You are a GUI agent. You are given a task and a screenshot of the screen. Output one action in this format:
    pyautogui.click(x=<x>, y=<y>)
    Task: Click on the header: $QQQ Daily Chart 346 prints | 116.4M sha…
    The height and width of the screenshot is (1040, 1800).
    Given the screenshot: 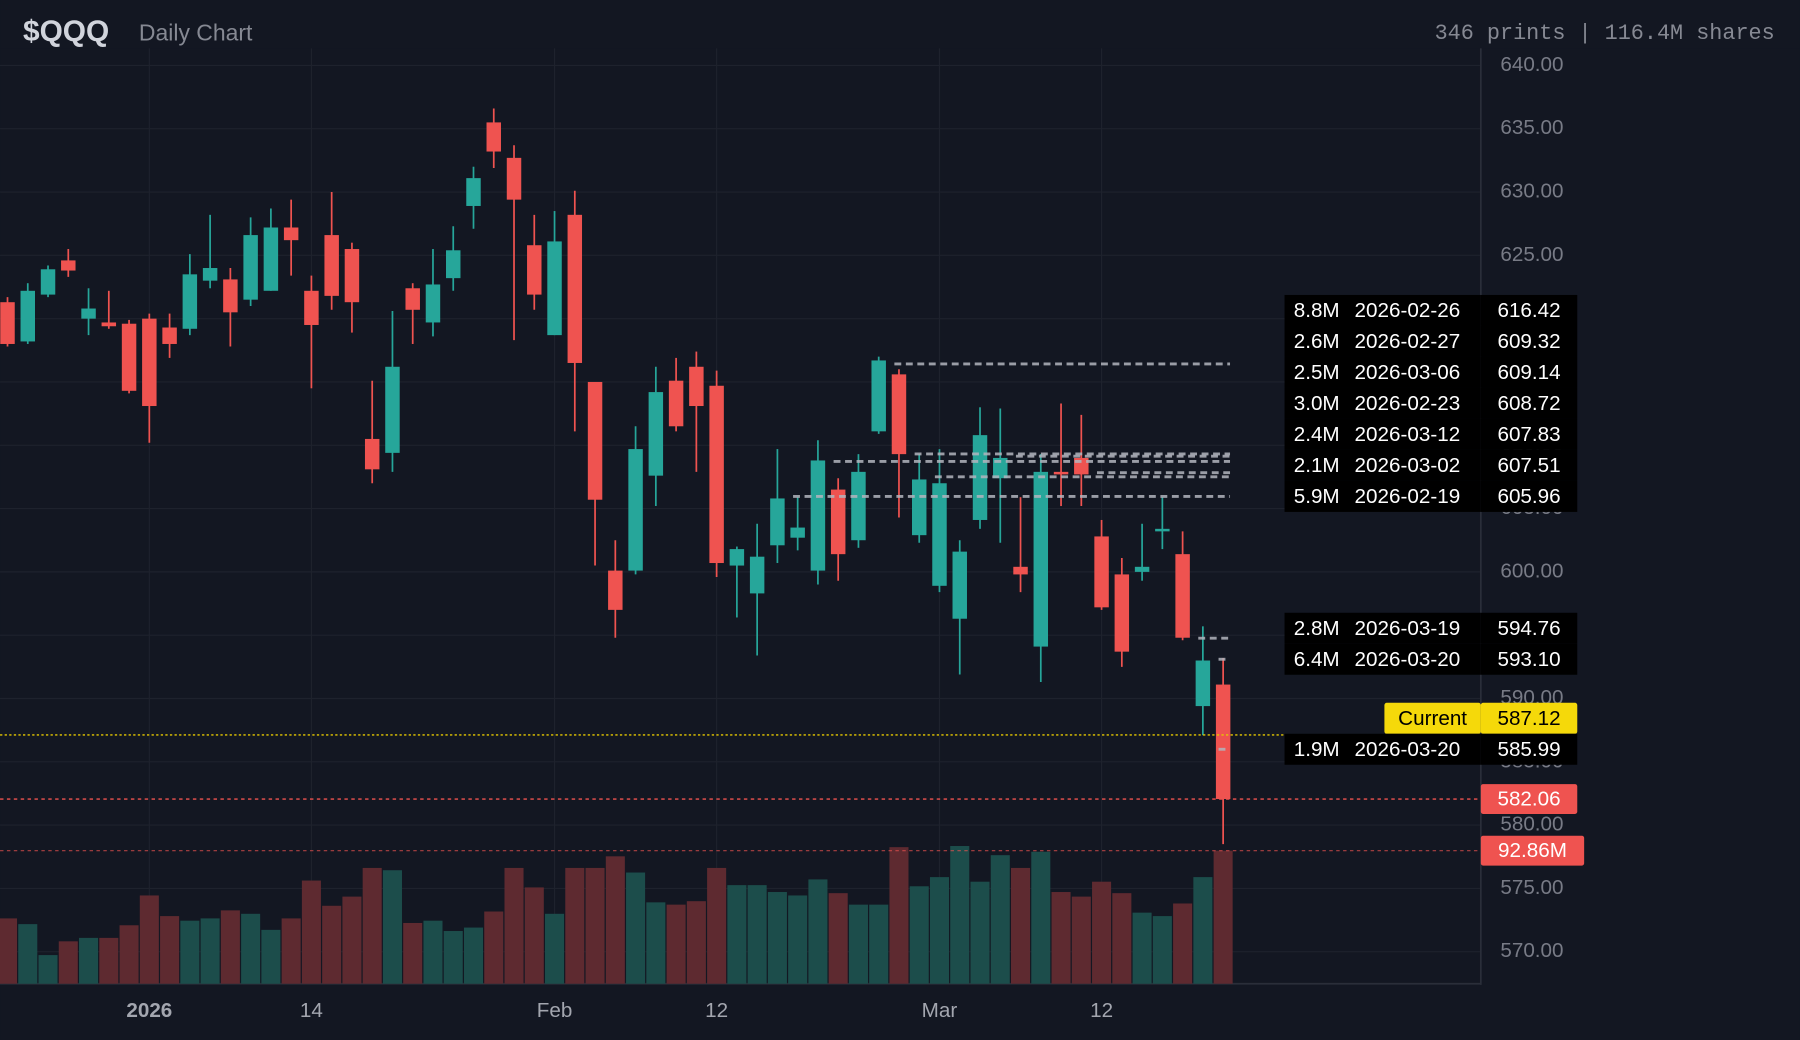 What is the action you would take?
    pyautogui.click(x=900, y=24)
    